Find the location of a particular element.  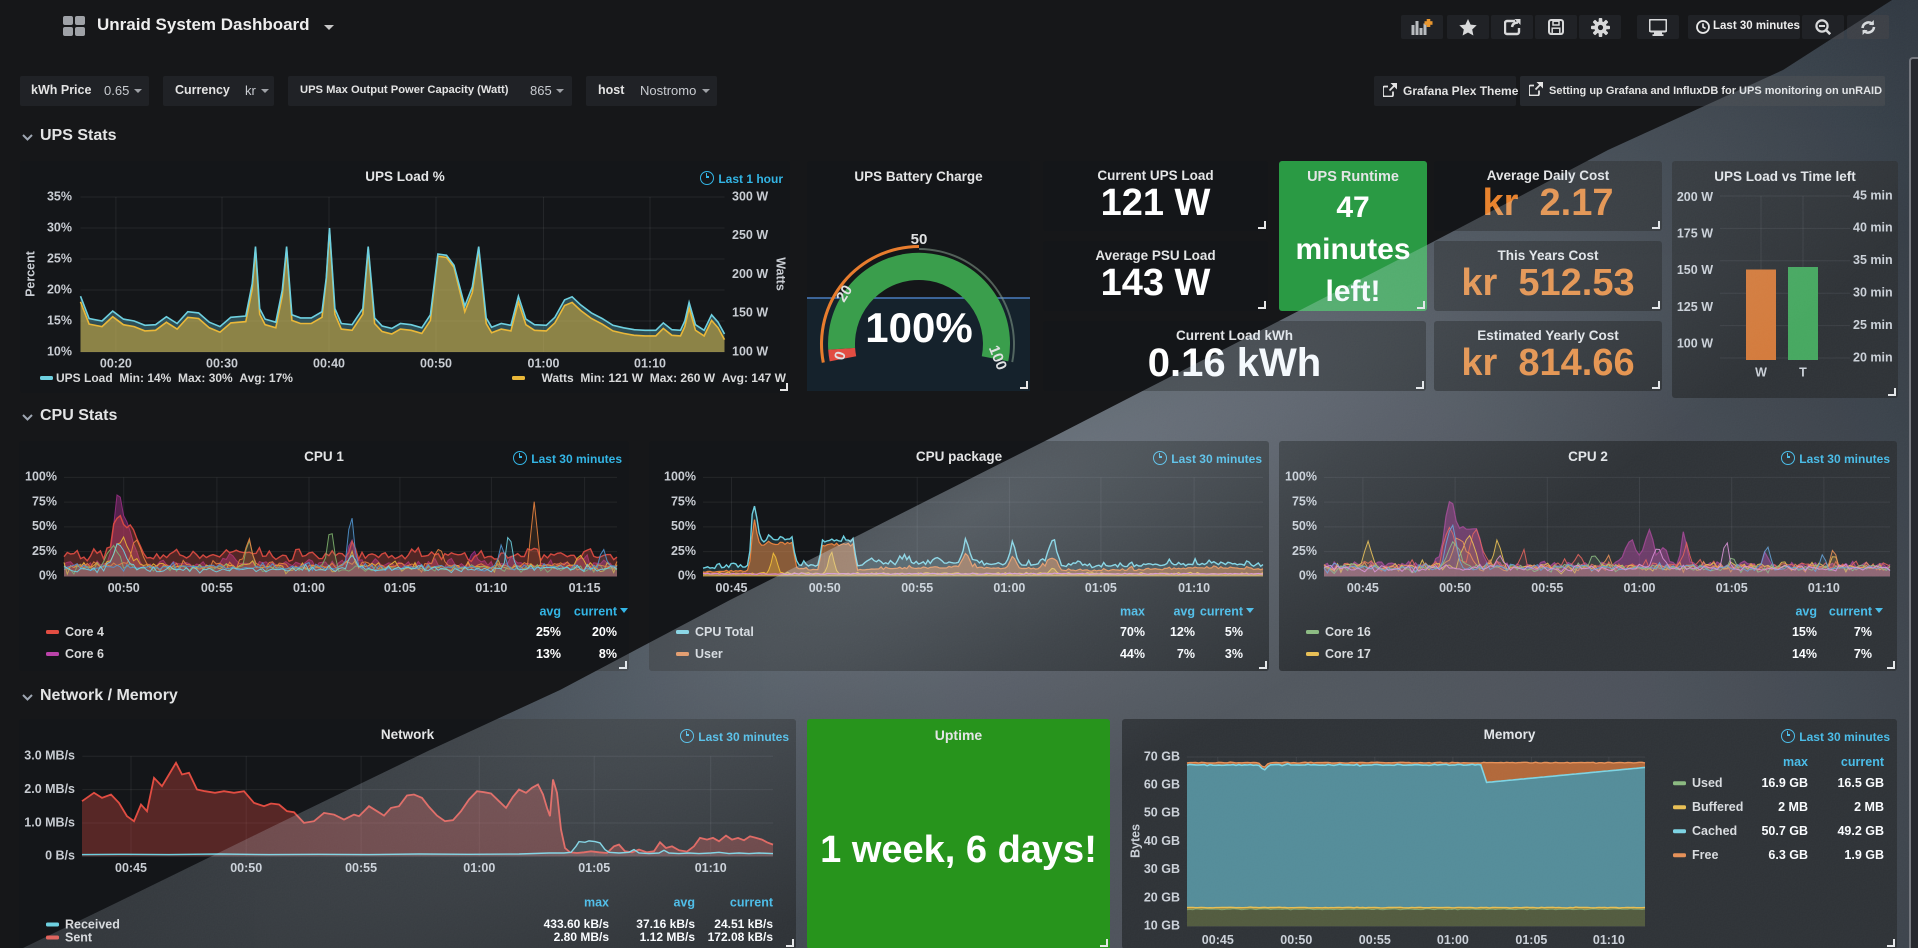

svg-text: 00:30 is located at coordinates (222, 363).